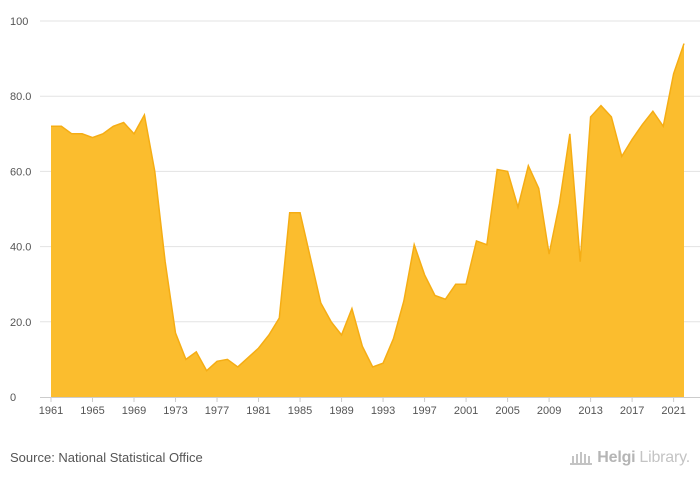  I want to click on library-building-icon, so click(581, 458).